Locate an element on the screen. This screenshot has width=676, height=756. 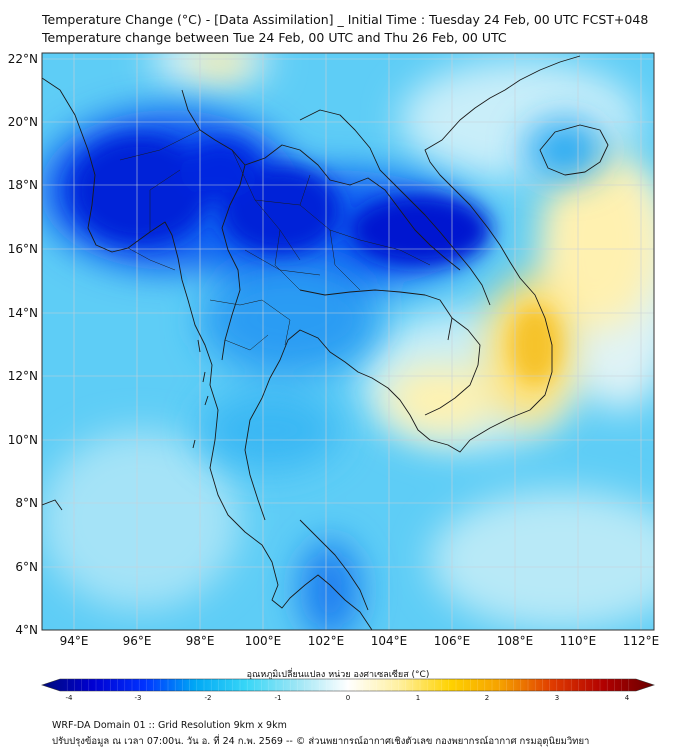
border-thailand-laos is located at coordinates (352, 207).